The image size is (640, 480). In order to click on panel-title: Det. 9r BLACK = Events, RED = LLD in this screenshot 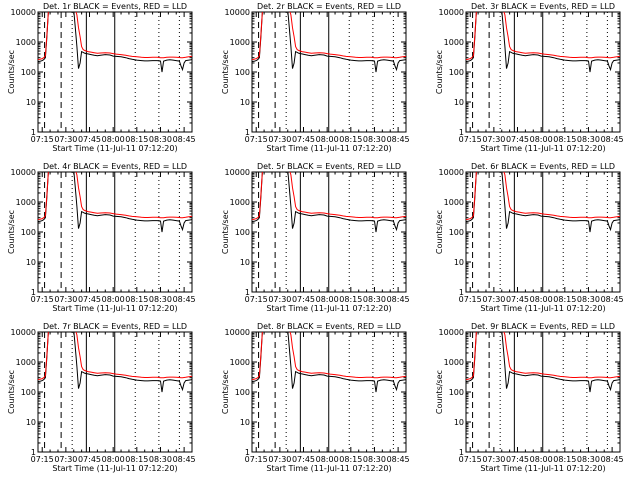, I will do `click(543, 326)`.